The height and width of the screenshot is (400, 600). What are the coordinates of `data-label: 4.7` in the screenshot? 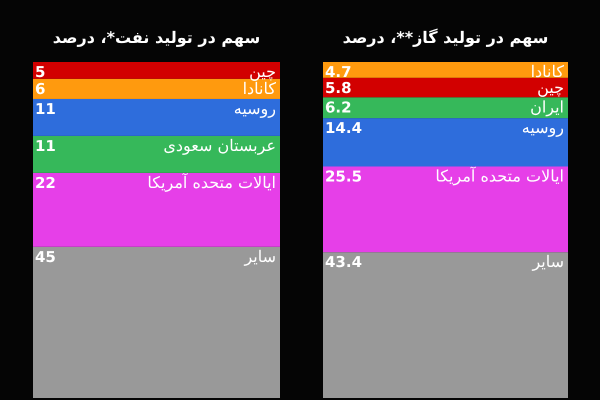 It's located at (338, 72).